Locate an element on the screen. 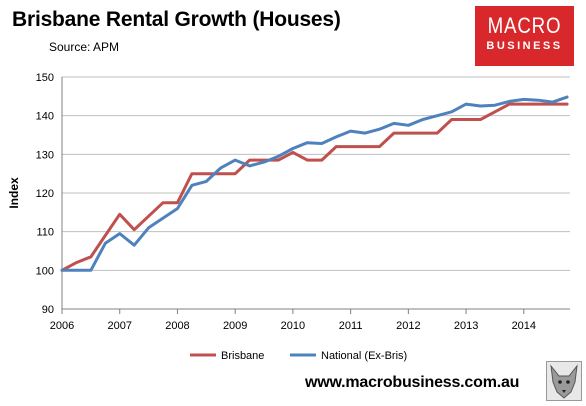  x-tick-label: 2013 is located at coordinates (466, 326).